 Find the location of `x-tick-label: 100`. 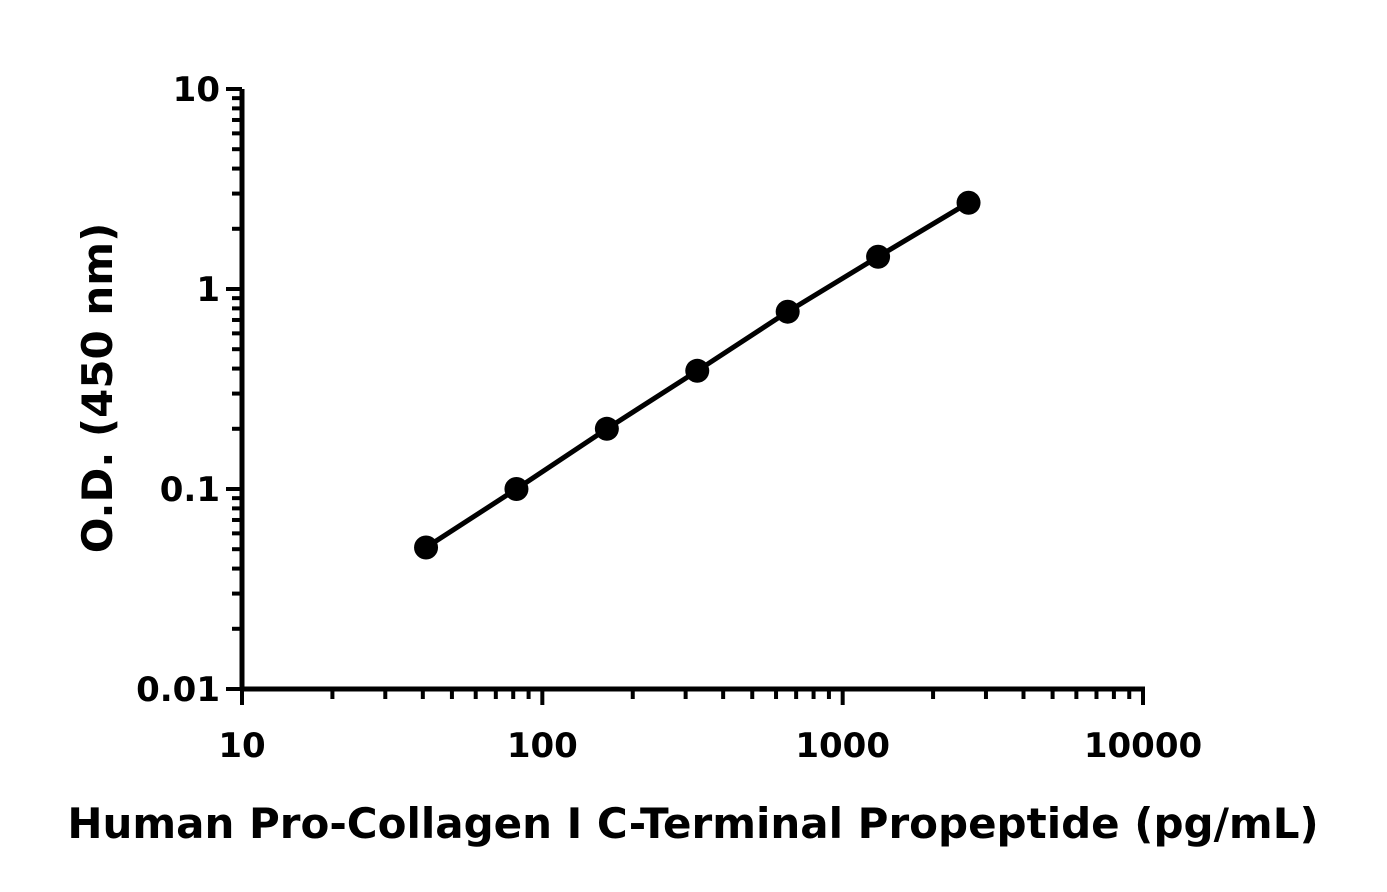

x-tick-label: 100 is located at coordinates (542, 746).